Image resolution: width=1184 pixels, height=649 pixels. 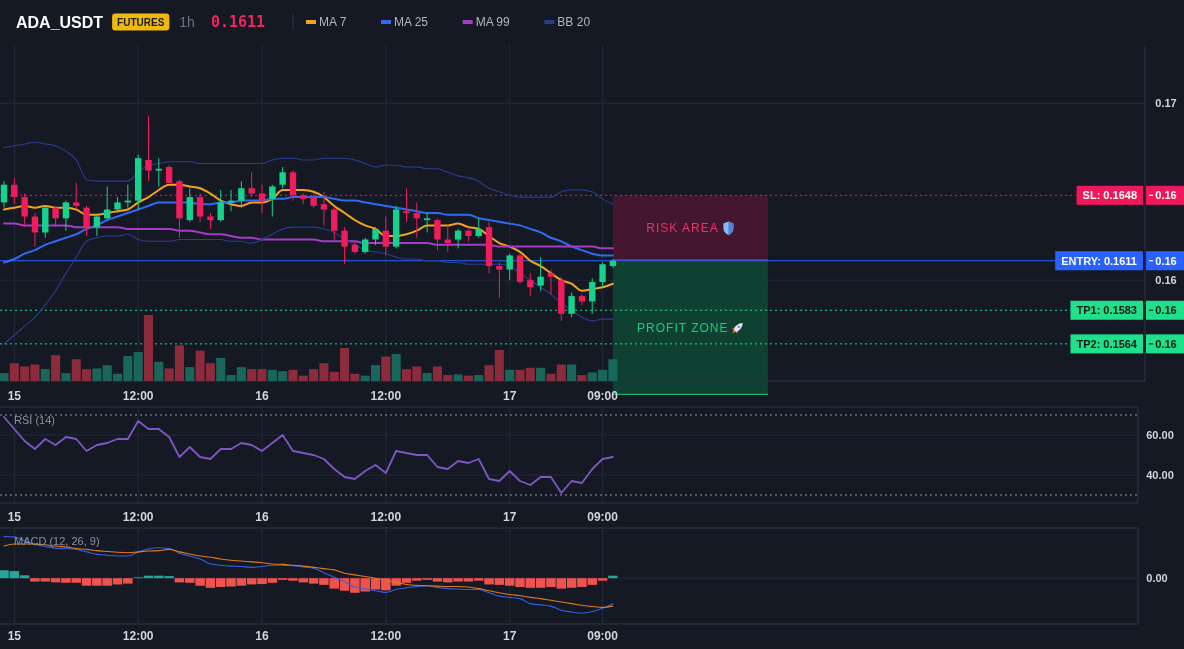 What do you see at coordinates (683, 327) in the screenshot?
I see `text: PROFIT ZONE` at bounding box center [683, 327].